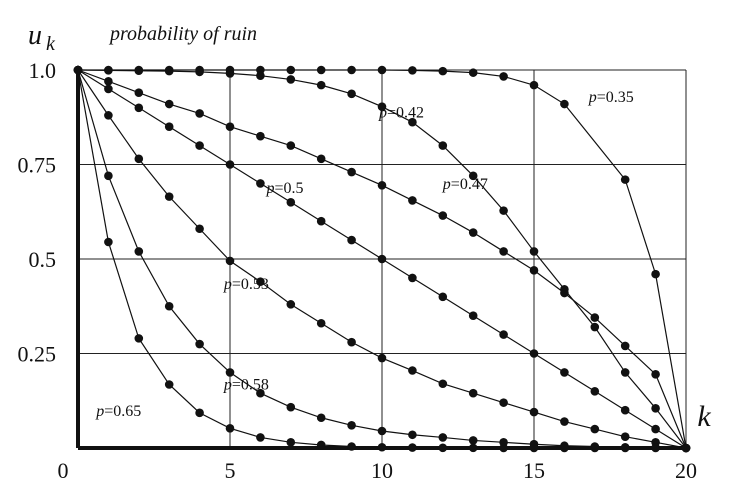  What do you see at coordinates (534, 470) in the screenshot?
I see `x-tick-label: 15` at bounding box center [534, 470].